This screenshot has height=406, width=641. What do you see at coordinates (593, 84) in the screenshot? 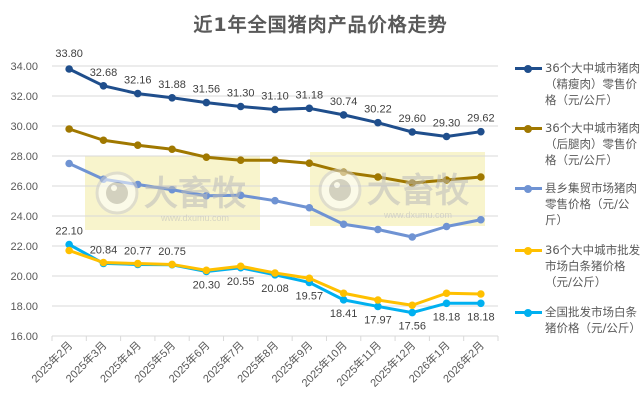
I see `legend-label: 36个大中城市猪肉（精瘦肉）零售价格（元/公斤）` at bounding box center [593, 84].